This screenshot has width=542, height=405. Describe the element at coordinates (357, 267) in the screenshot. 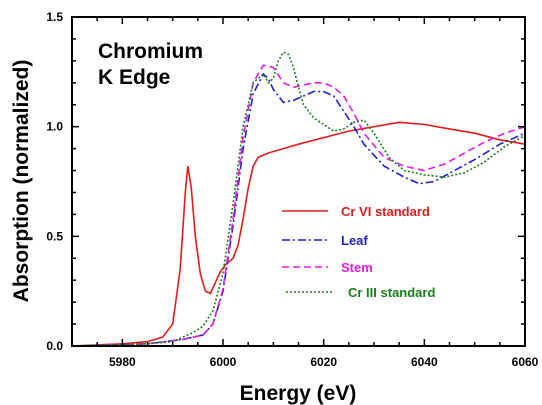

I see `legend-label-2: Stem` at that location.